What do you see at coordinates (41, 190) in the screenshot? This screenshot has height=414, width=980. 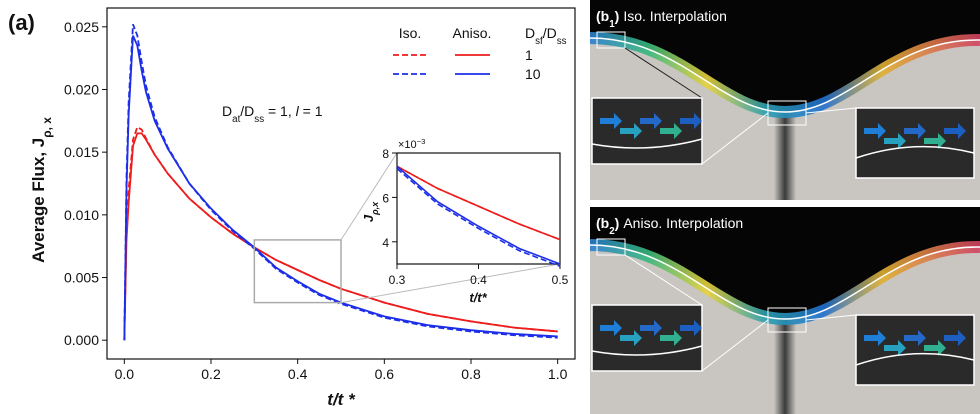 I see `y-axis-label: Average Flux, Jρ, x` at bounding box center [41, 190].